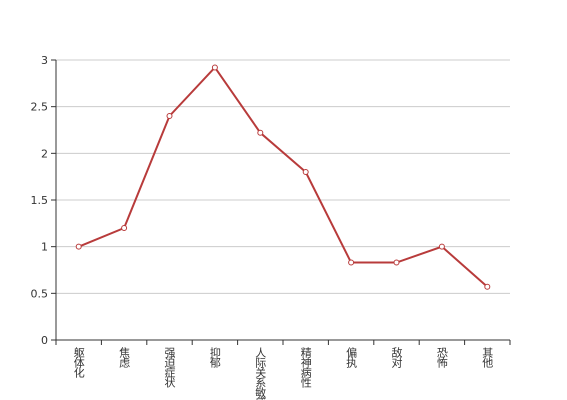 The height and width of the screenshot is (400, 567). I want to click on y-tick-label: 2.5, so click(40, 107).